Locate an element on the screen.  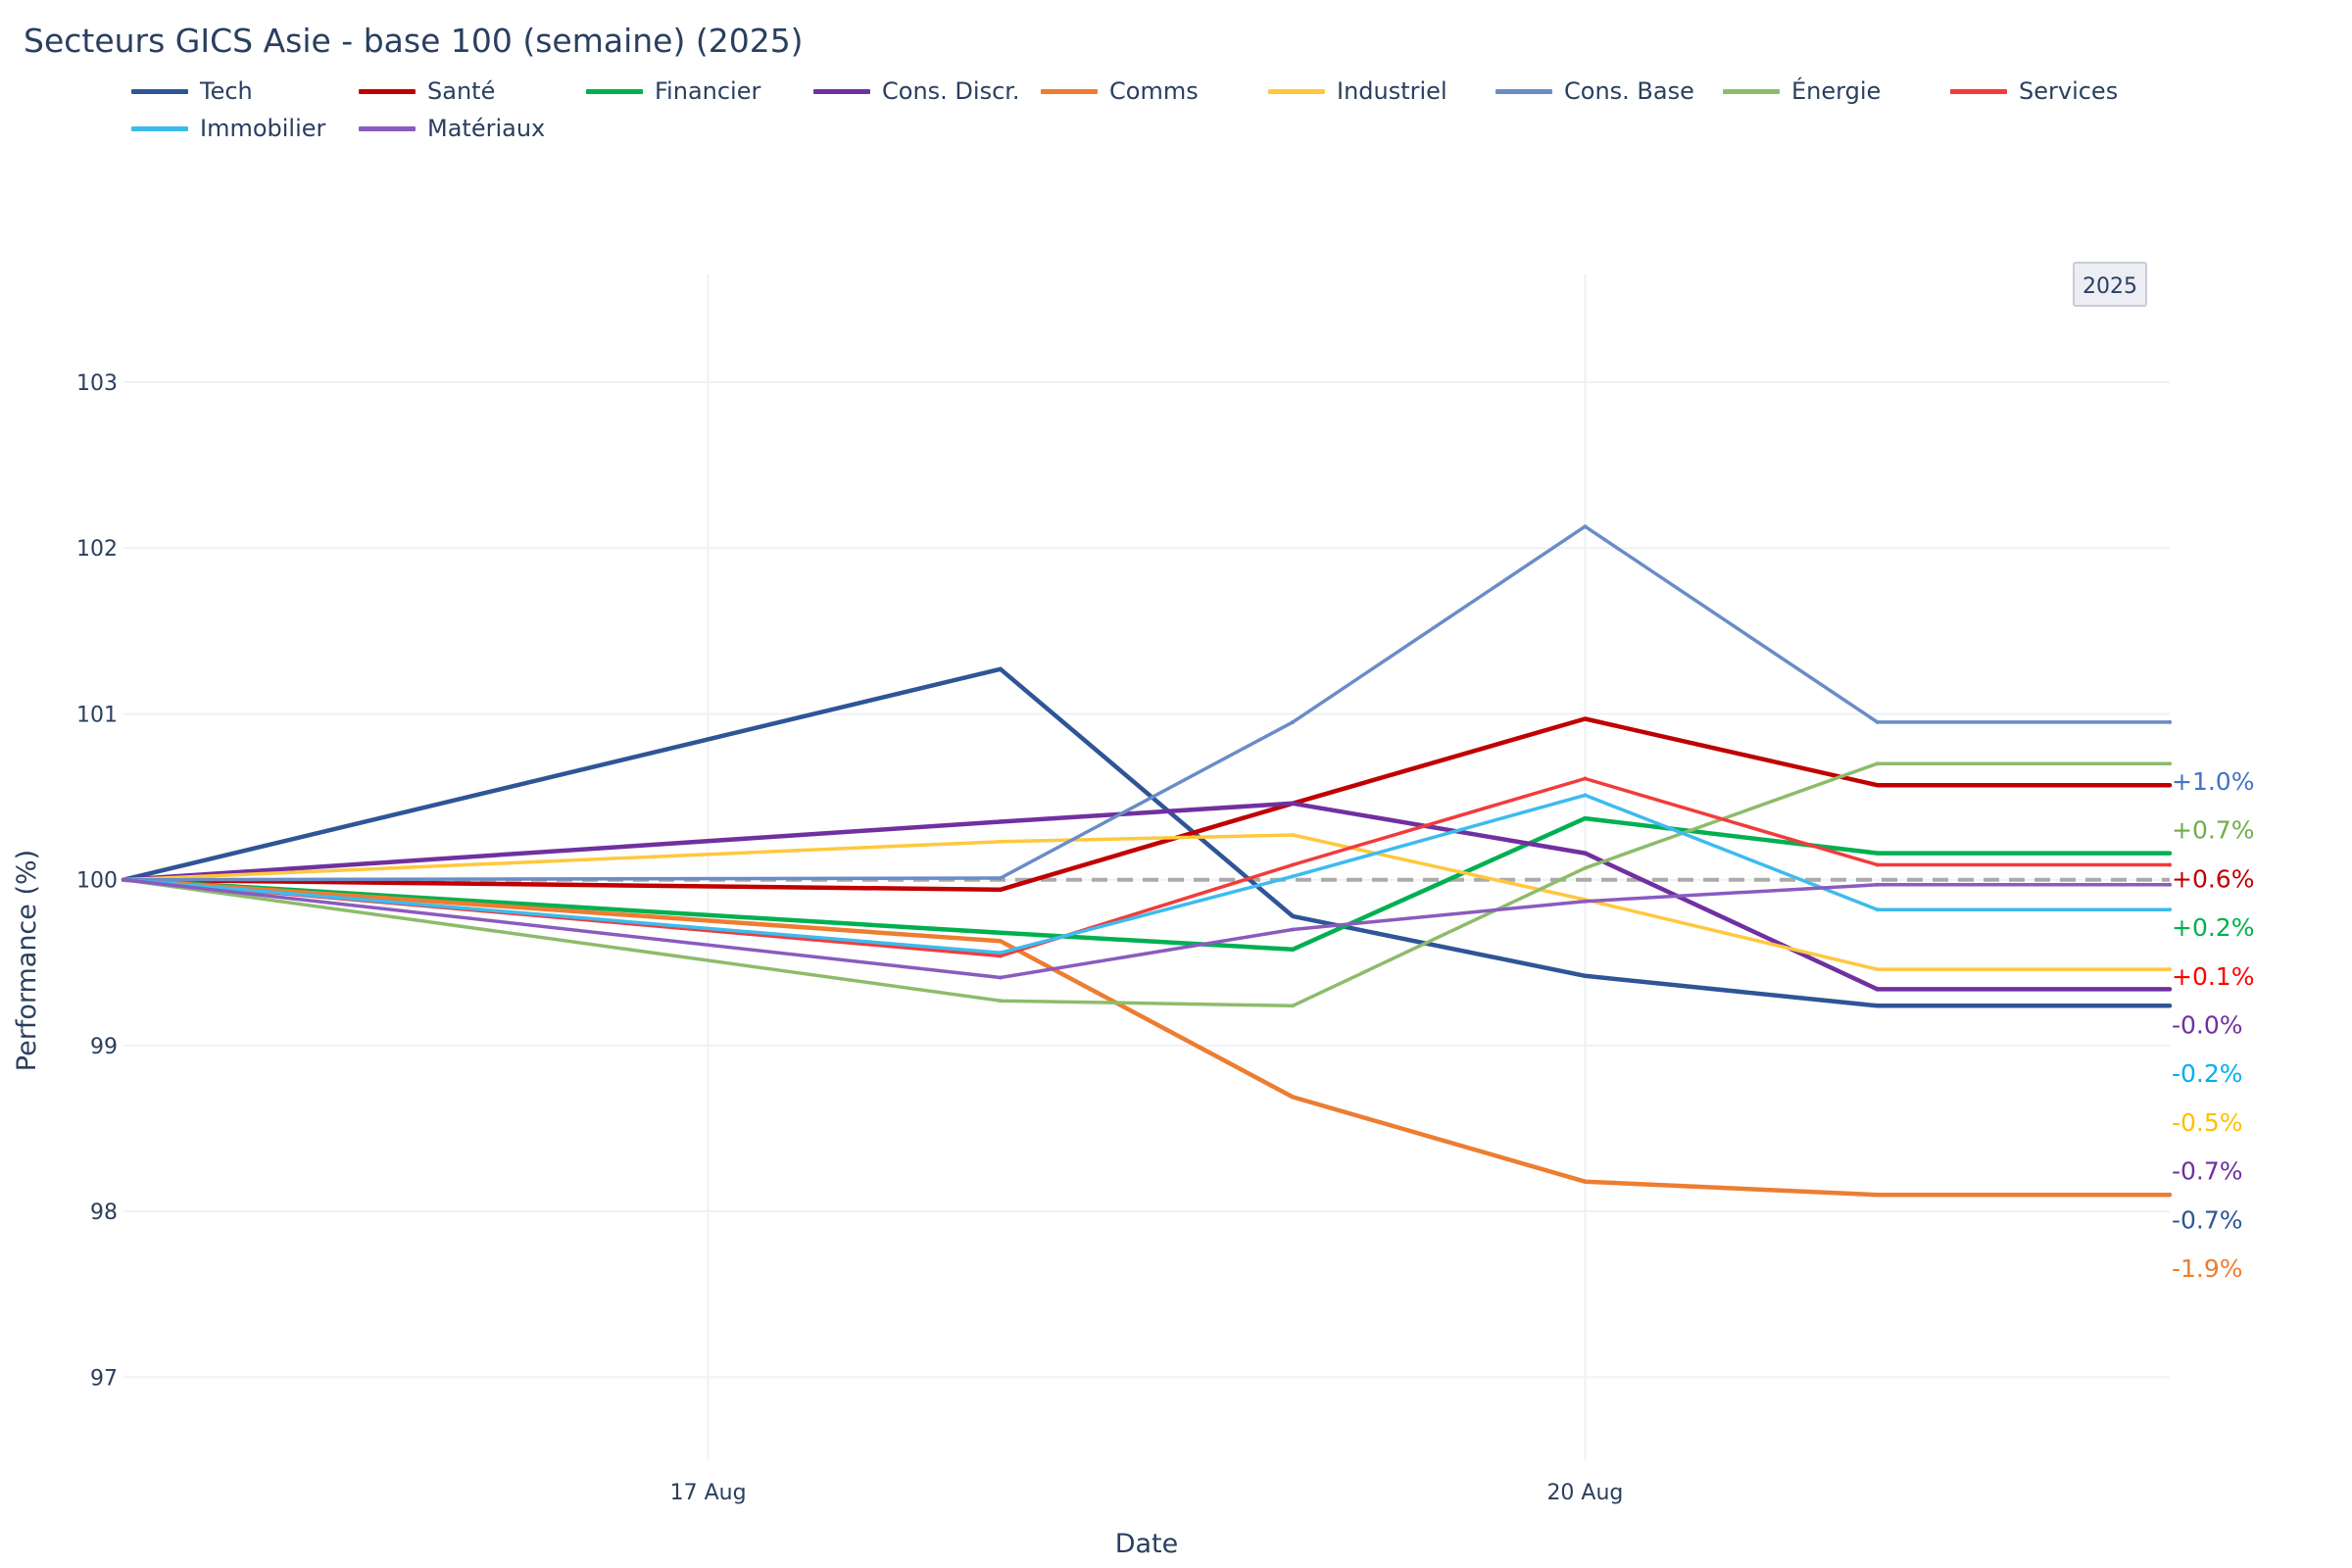
legend-item-immobilier: Immobilier is located at coordinates (228, 128).